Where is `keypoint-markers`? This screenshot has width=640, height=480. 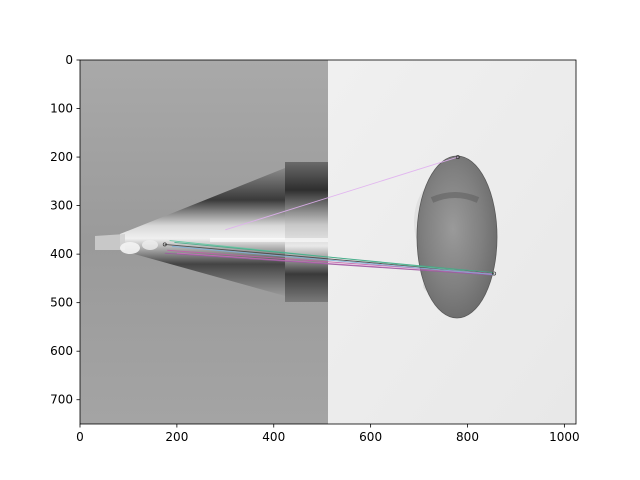
keypoint-markers is located at coordinates (329, 215).